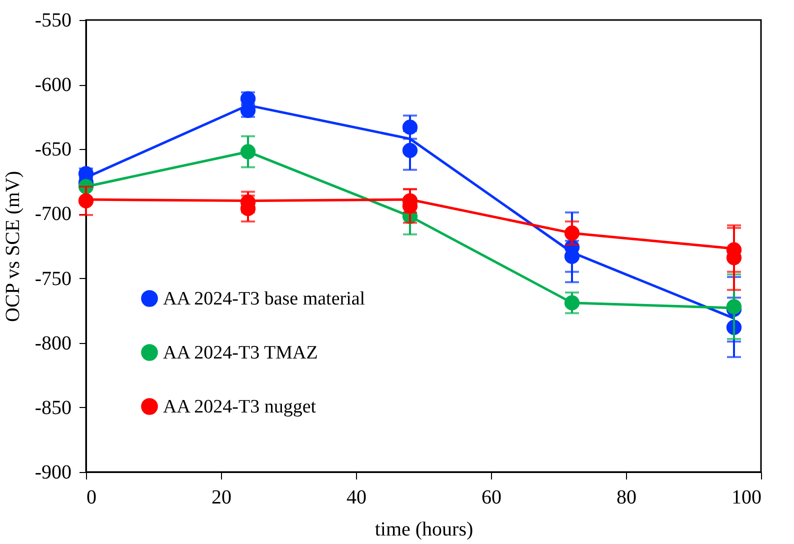  Describe the element at coordinates (53, 85) in the screenshot. I see `y-tick-label: -600` at that location.